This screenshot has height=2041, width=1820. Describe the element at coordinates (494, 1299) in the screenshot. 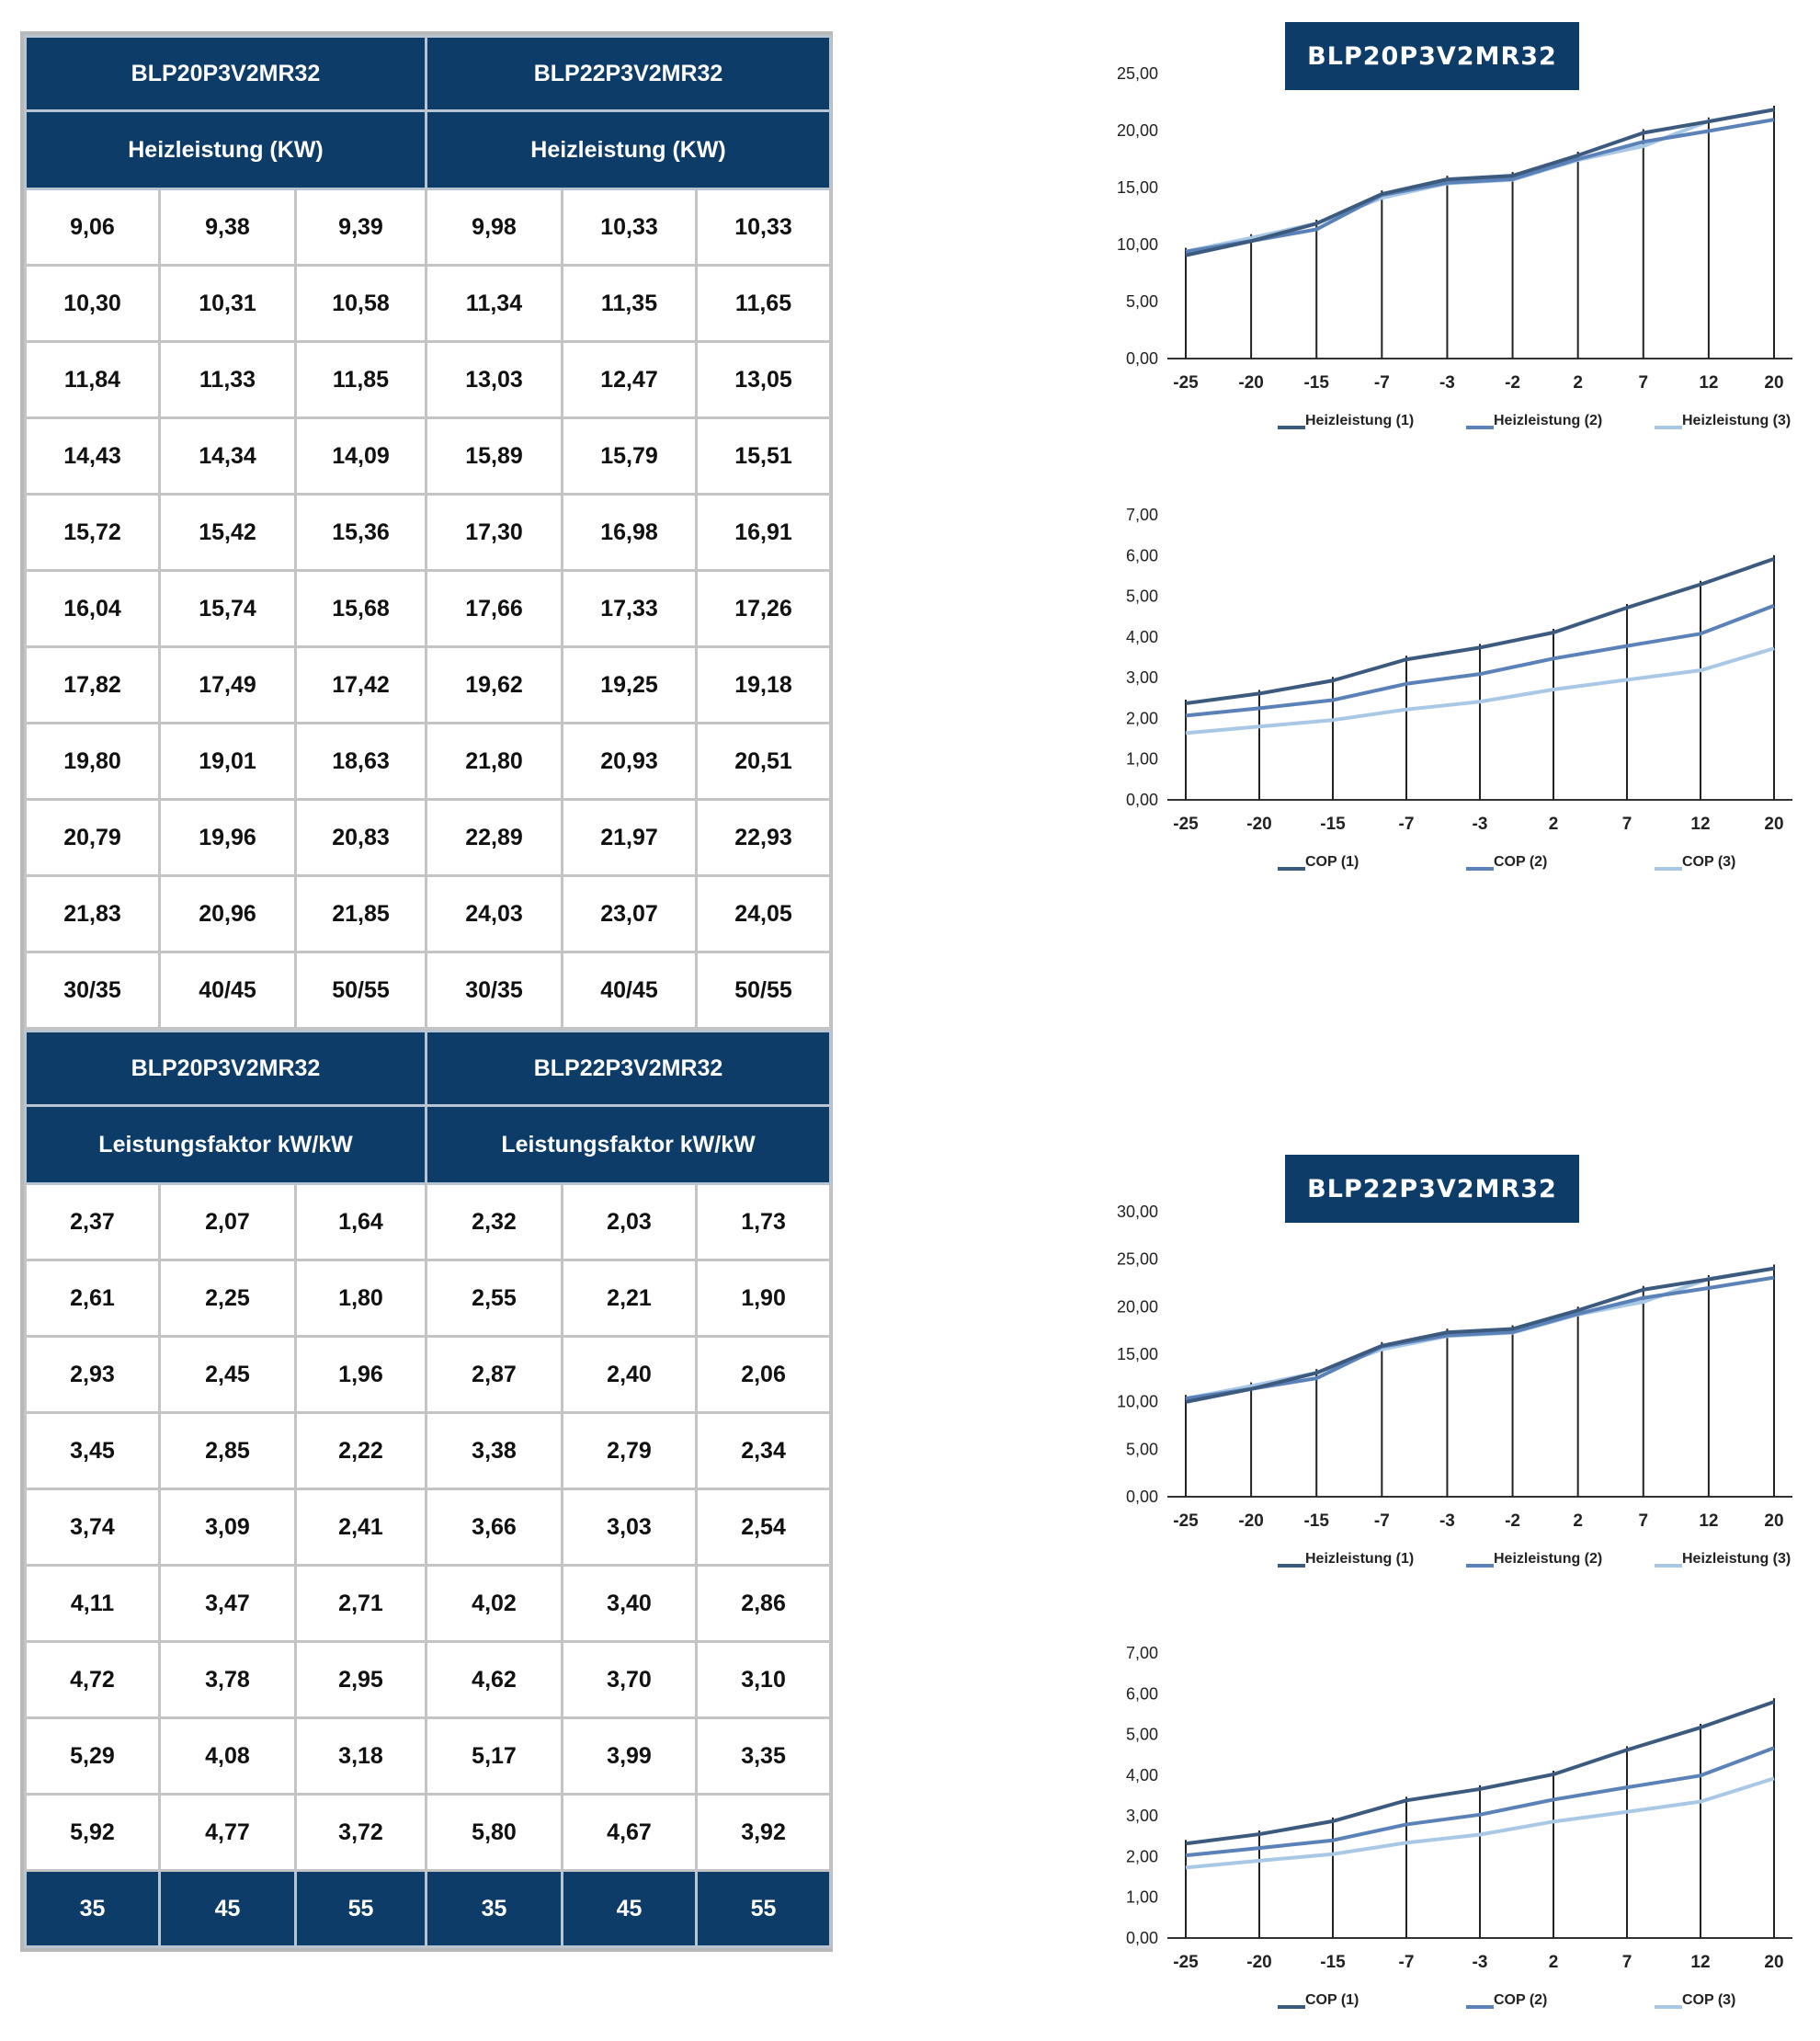

I see `table-cell: 2,55` at that location.